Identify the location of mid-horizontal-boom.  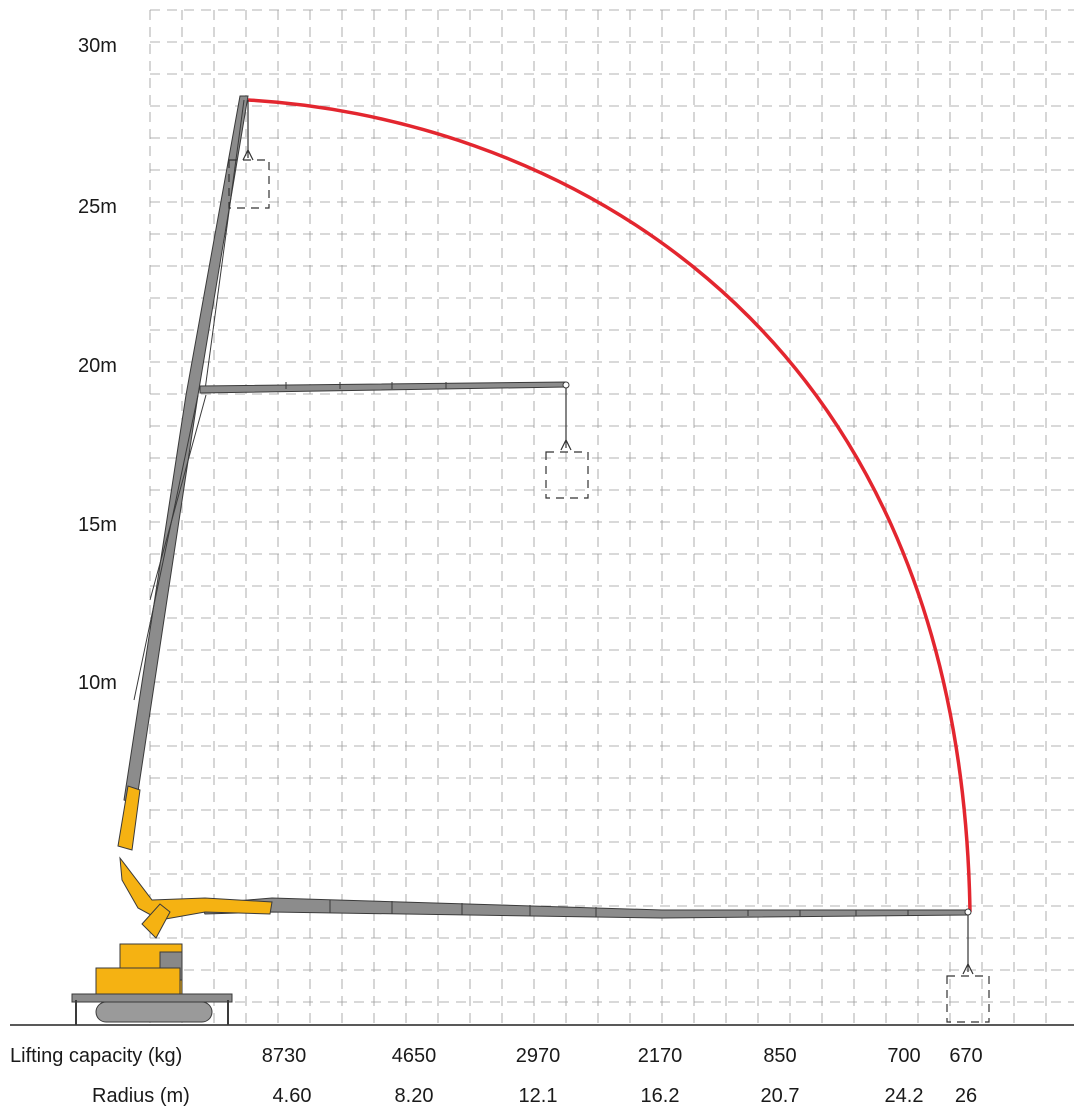
(384, 387).